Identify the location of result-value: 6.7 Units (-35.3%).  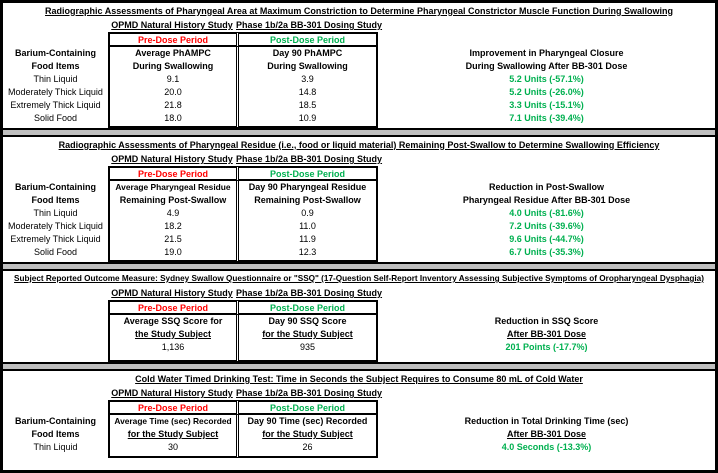
(546, 252).